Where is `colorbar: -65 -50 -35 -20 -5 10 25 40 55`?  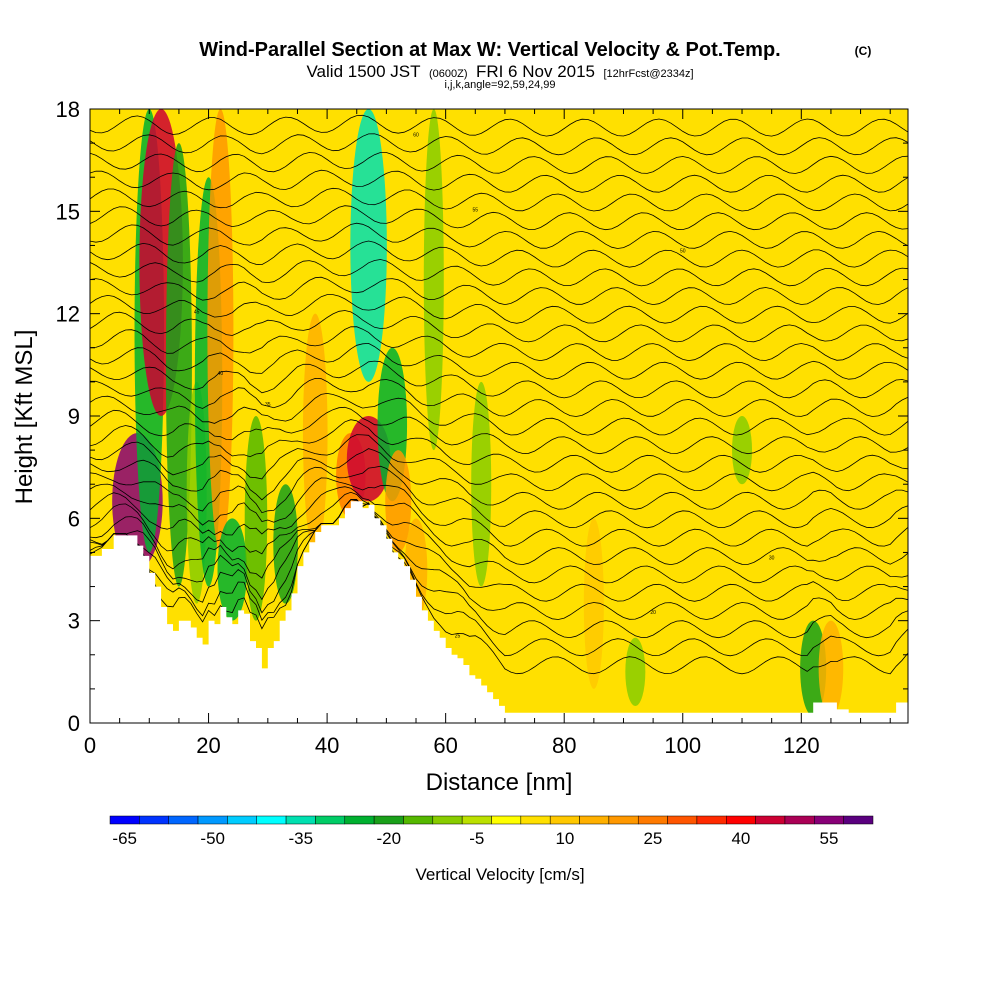
colorbar: -65 -50 -35 -20 -5 10 25 40 55 is located at coordinates (491, 831).